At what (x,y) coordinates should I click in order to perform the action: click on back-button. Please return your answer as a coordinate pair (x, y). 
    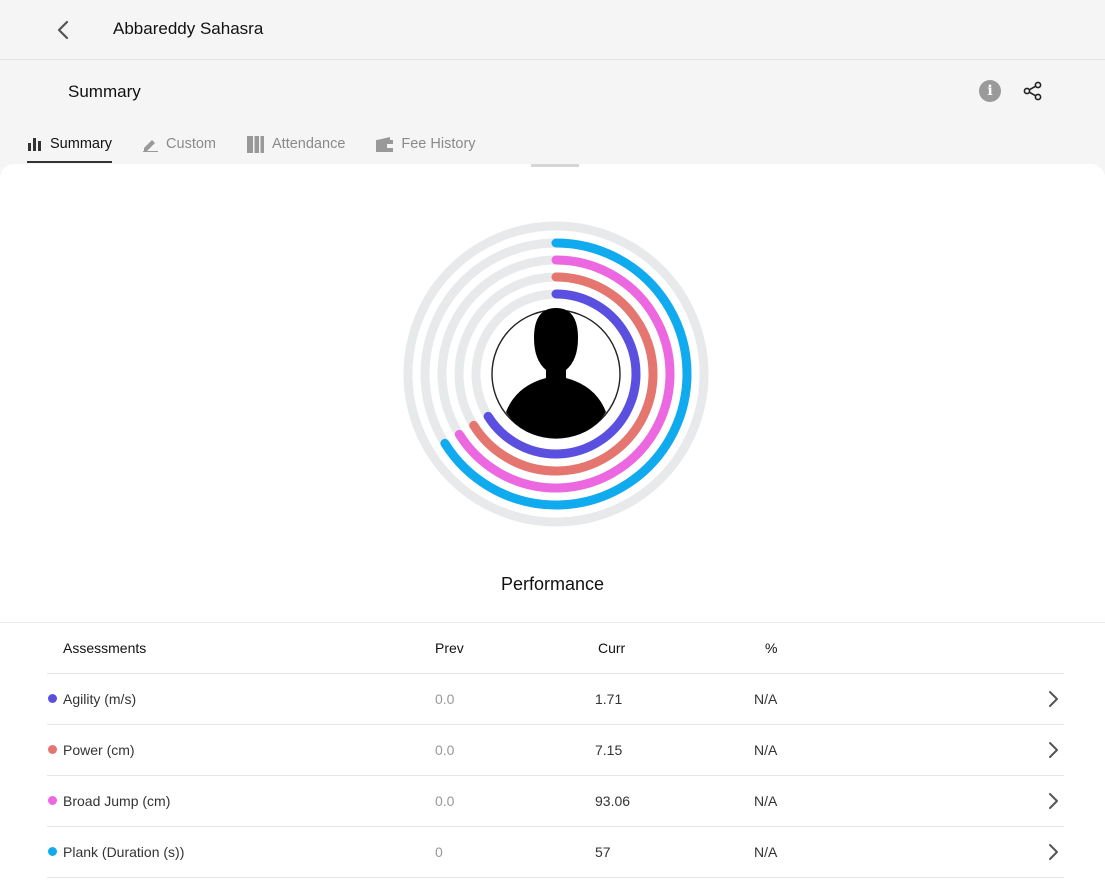
    Looking at the image, I should click on (64, 30).